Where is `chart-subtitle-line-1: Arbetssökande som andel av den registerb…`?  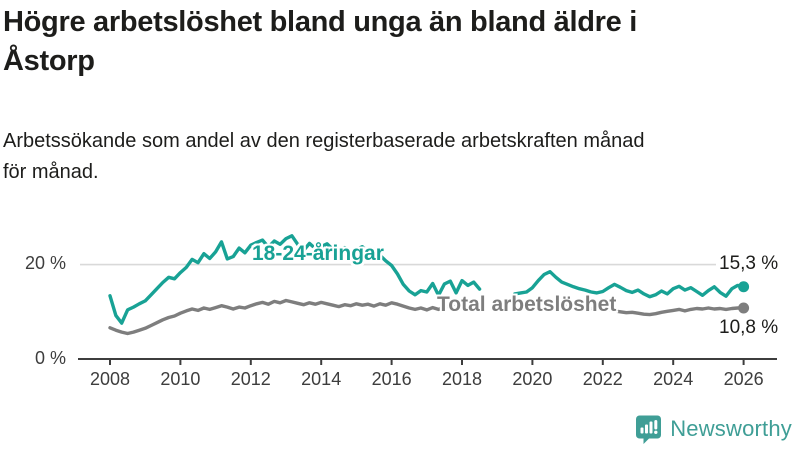
chart-subtitle-line-1: Arbetssökande som andel av den registerb… is located at coordinates (324, 141).